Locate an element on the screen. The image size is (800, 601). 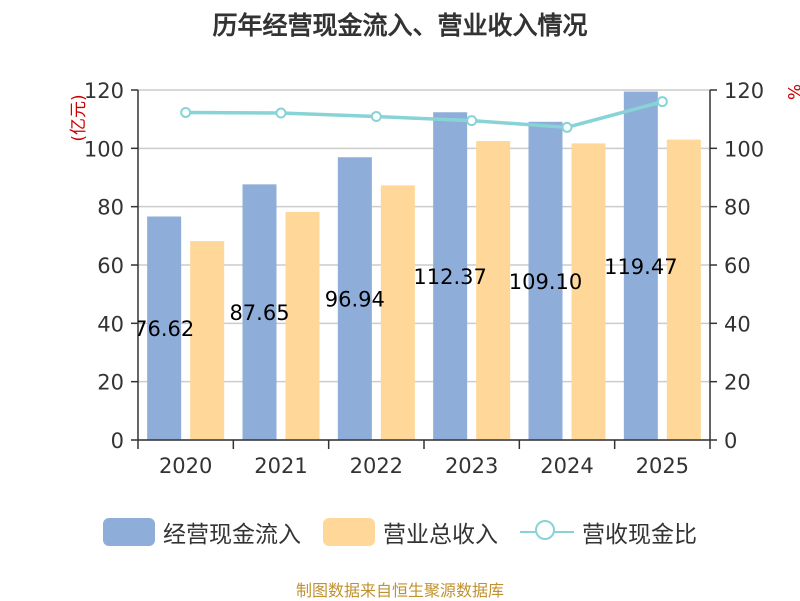
legend-item-cash-ratio: 营收现金比 is located at coordinates (608, 532).